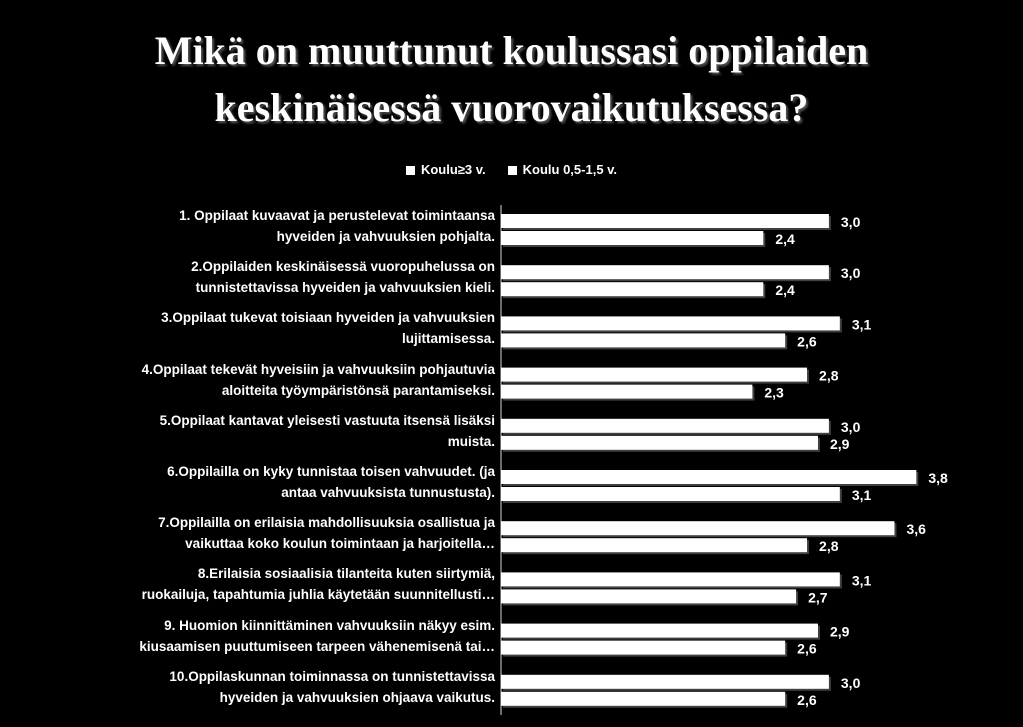  I want to click on data-label-series-2: 2,3, so click(774, 393).